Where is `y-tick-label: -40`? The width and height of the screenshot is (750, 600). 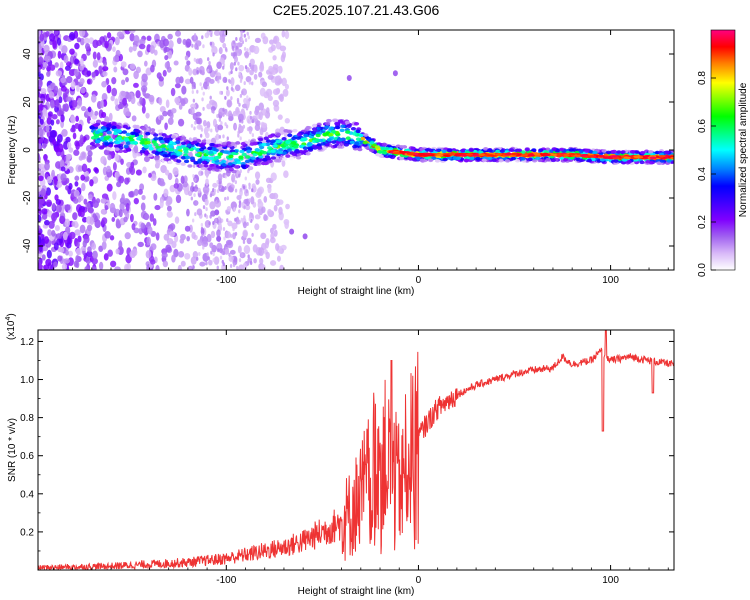 y-tick-label: -40 is located at coordinates (27, 245).